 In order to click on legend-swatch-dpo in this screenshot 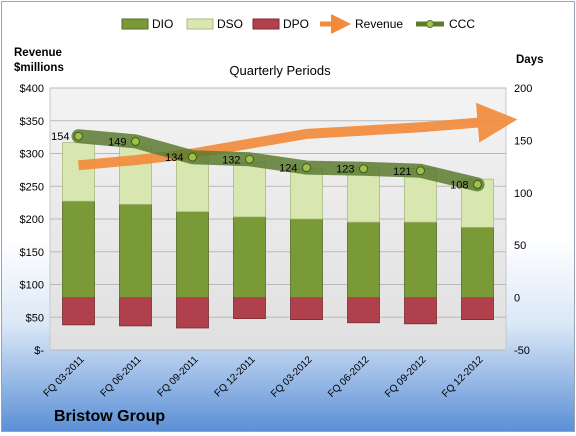, I will do `click(266, 24)`.